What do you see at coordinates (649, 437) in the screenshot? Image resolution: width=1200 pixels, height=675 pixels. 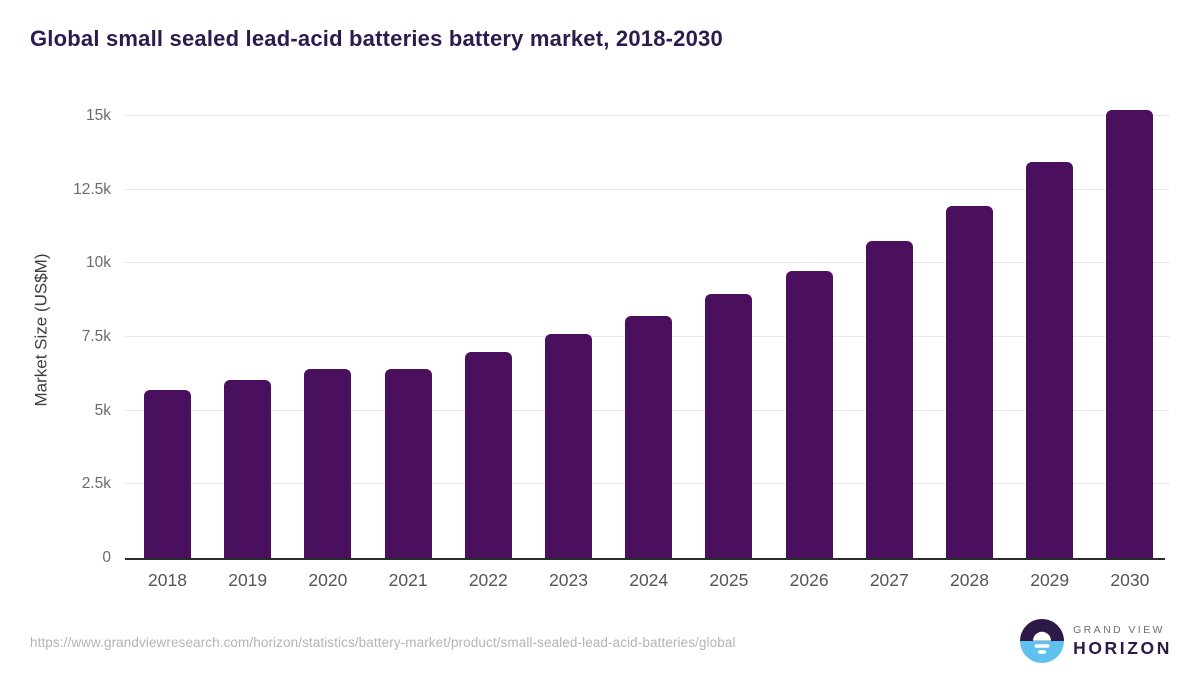 I see `bar-2024` at bounding box center [649, 437].